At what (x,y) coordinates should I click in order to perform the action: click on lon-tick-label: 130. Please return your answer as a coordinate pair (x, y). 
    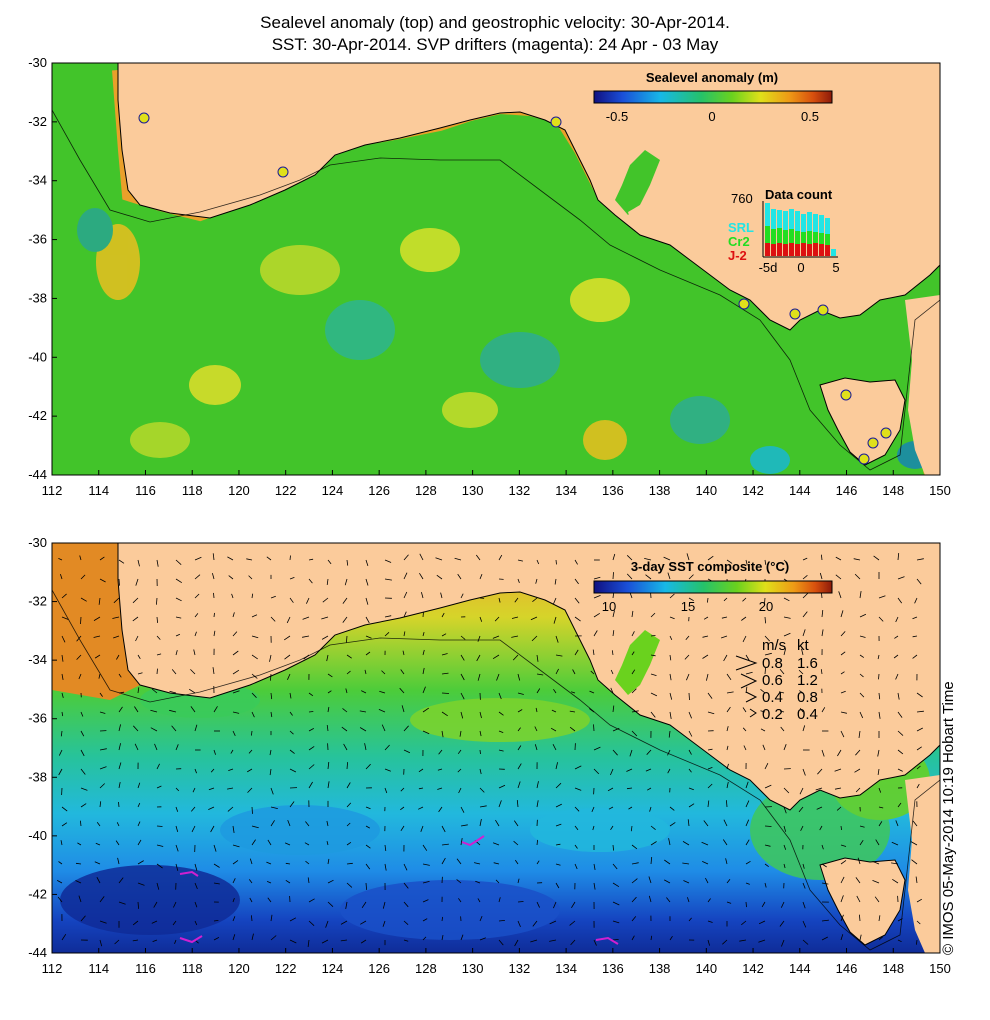
    Looking at the image, I should click on (473, 490).